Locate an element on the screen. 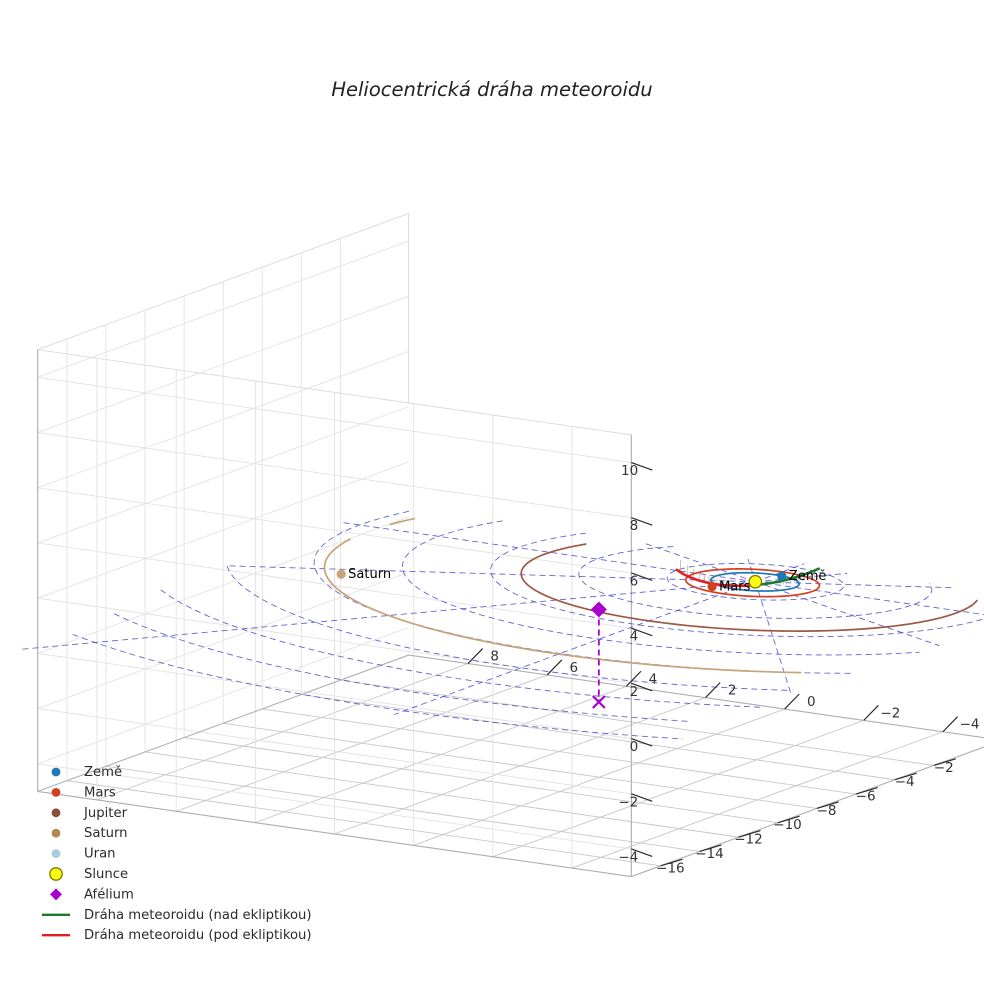  legend-entry: Slunce is located at coordinates (88, 874).